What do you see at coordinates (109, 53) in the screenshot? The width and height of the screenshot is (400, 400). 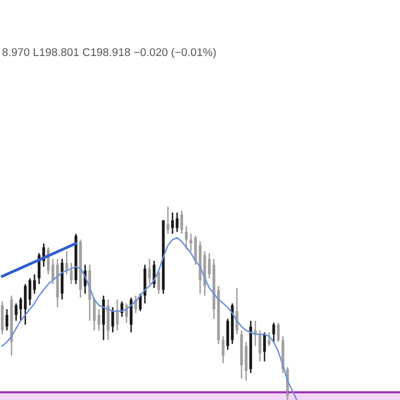 I see `text: 8.970 L198.801 C198.918 −0.020 (−0.01%)` at bounding box center [109, 53].